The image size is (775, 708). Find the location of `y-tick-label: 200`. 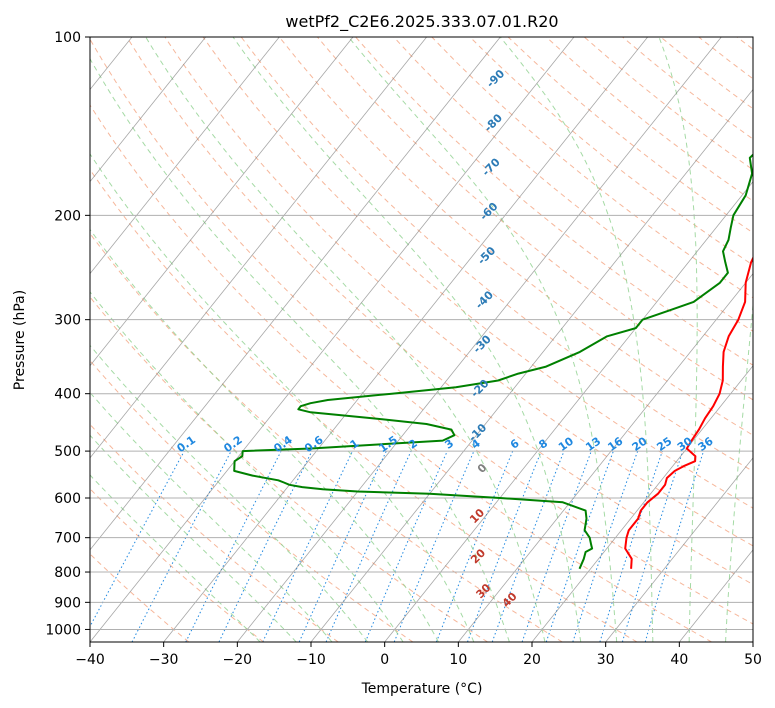

y-tick-label: 200 is located at coordinates (67, 216).